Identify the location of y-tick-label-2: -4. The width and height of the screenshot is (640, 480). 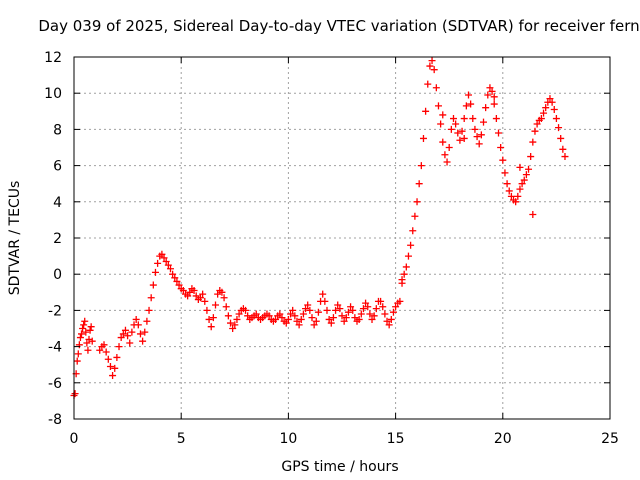
(55, 348).